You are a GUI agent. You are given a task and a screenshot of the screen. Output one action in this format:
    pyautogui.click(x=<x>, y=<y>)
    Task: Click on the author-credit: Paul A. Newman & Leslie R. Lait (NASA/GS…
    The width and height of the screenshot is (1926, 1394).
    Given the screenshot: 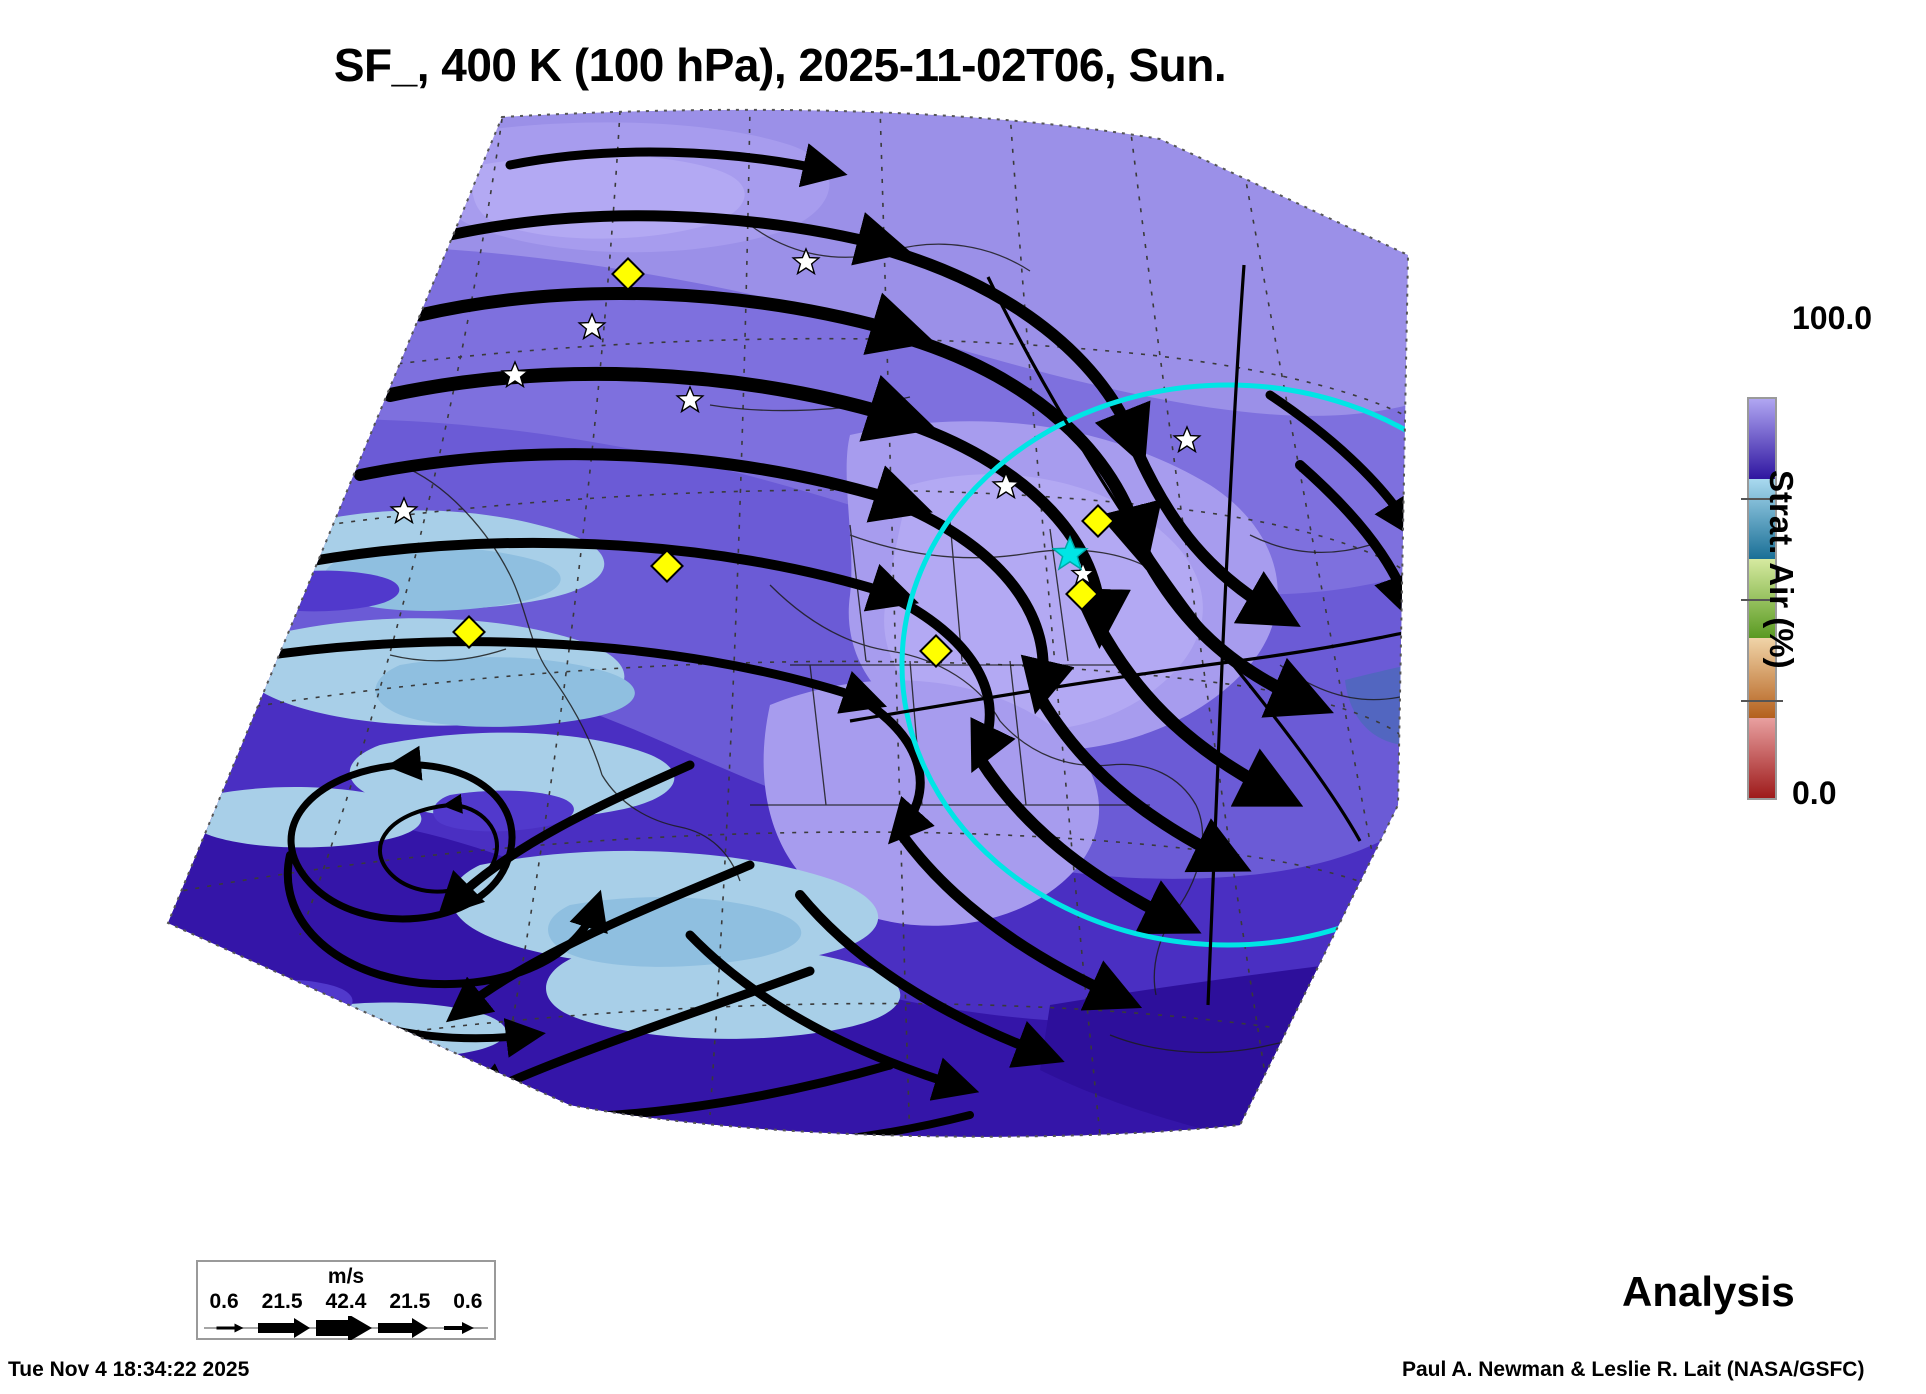 What is the action you would take?
    pyautogui.click(x=1633, y=1369)
    